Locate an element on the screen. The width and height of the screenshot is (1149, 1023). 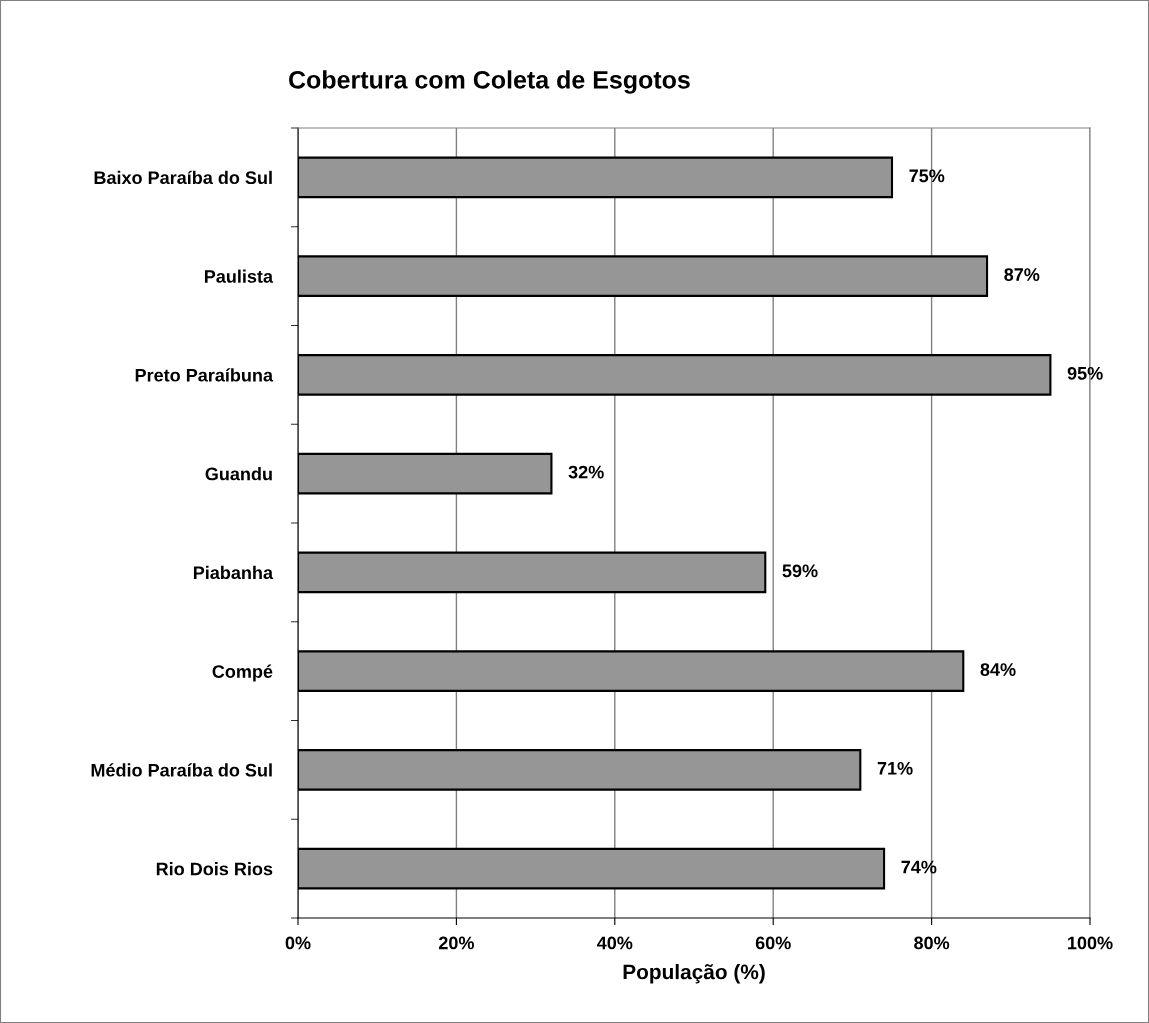
data-label: 71% is located at coordinates (895, 768).